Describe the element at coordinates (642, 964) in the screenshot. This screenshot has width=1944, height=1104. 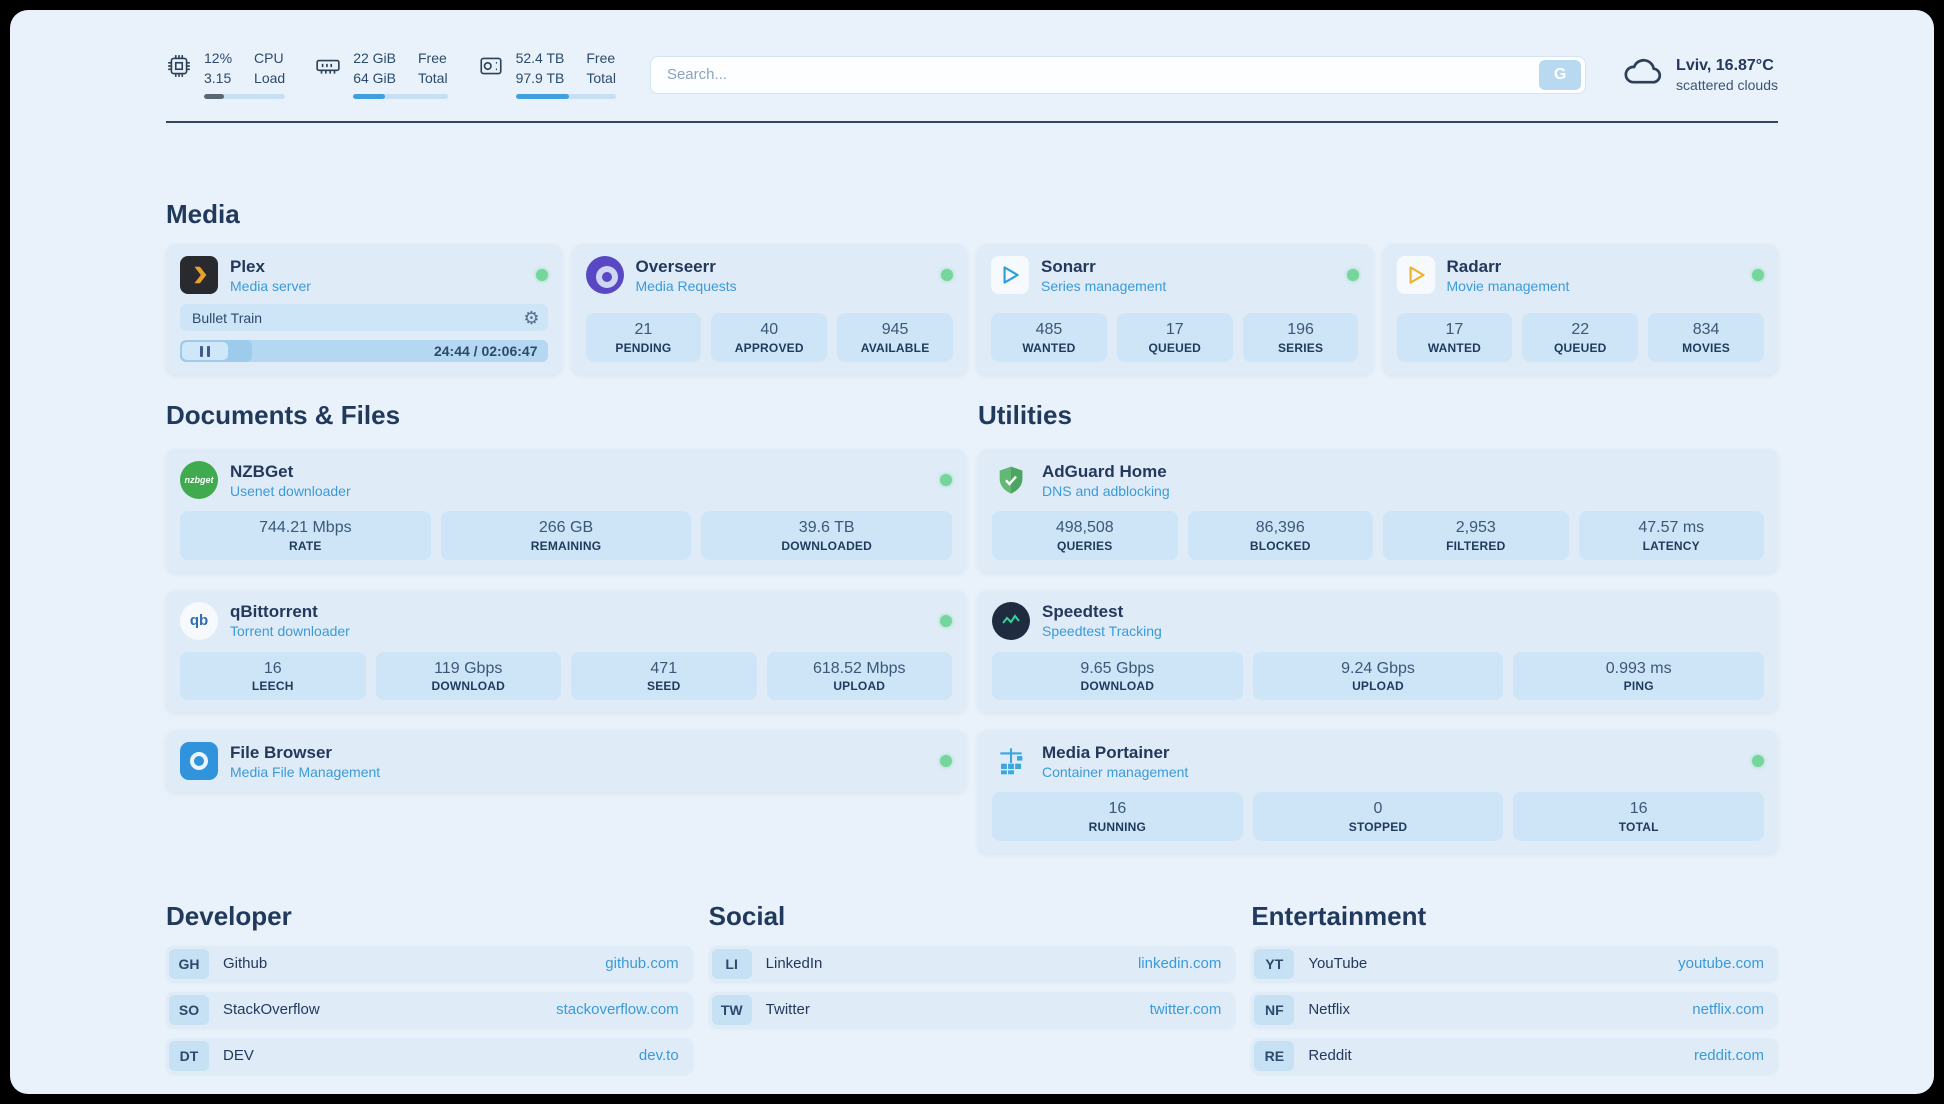
I see `bookmark-url: github.com` at that location.